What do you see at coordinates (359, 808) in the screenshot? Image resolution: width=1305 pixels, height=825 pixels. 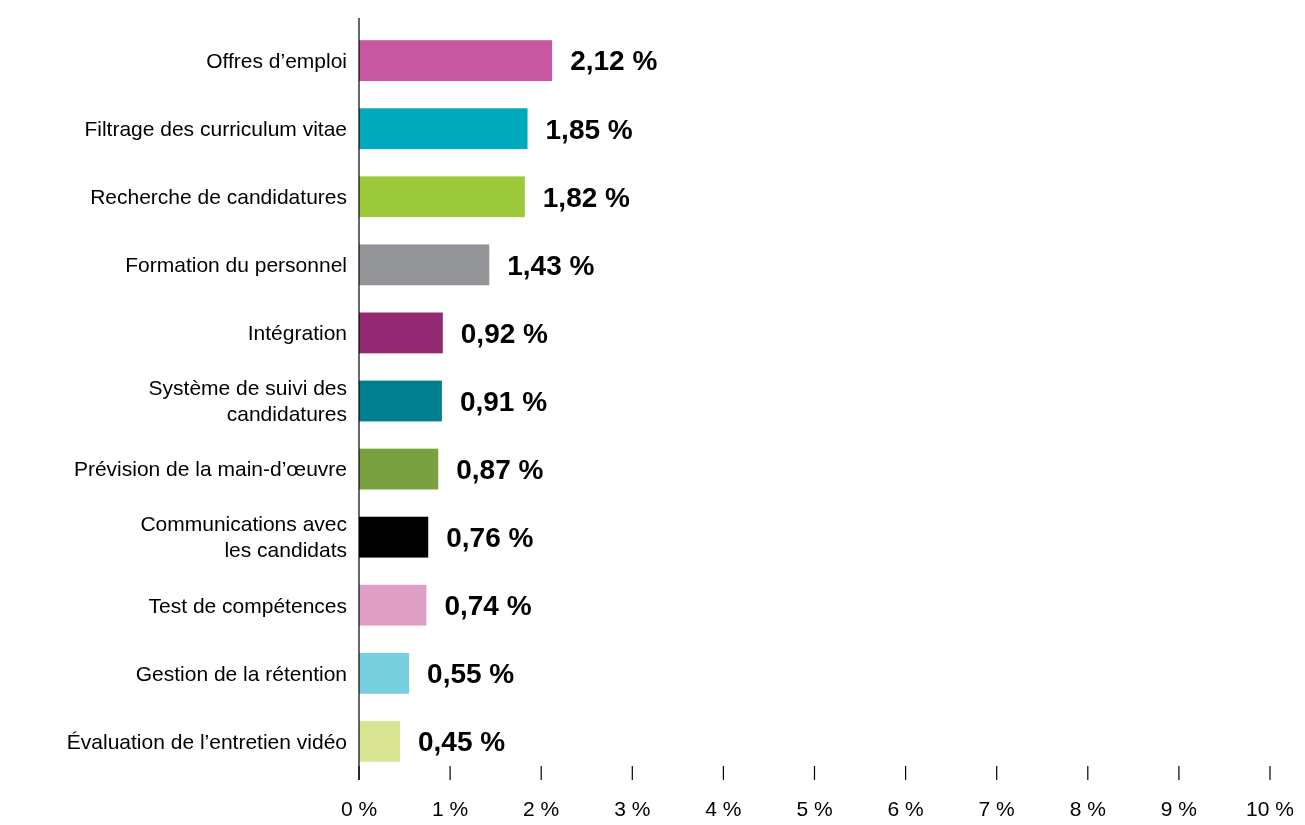 I see `x-tick-label: 0 %` at bounding box center [359, 808].